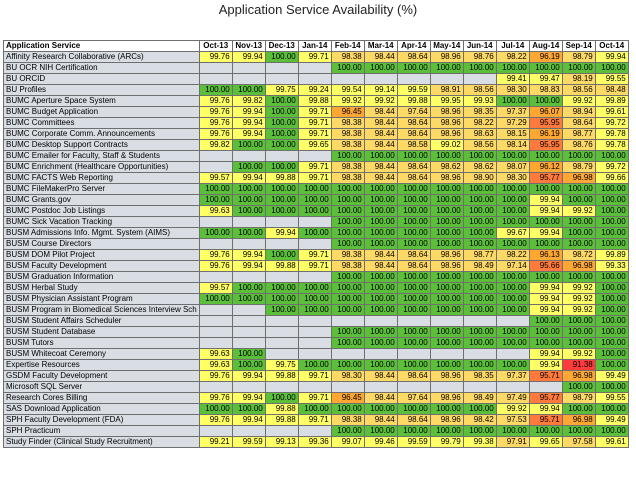 The height and width of the screenshot is (478, 636). Describe the element at coordinates (347, 442) in the screenshot. I see `availability-cell: 99.07` at that location.